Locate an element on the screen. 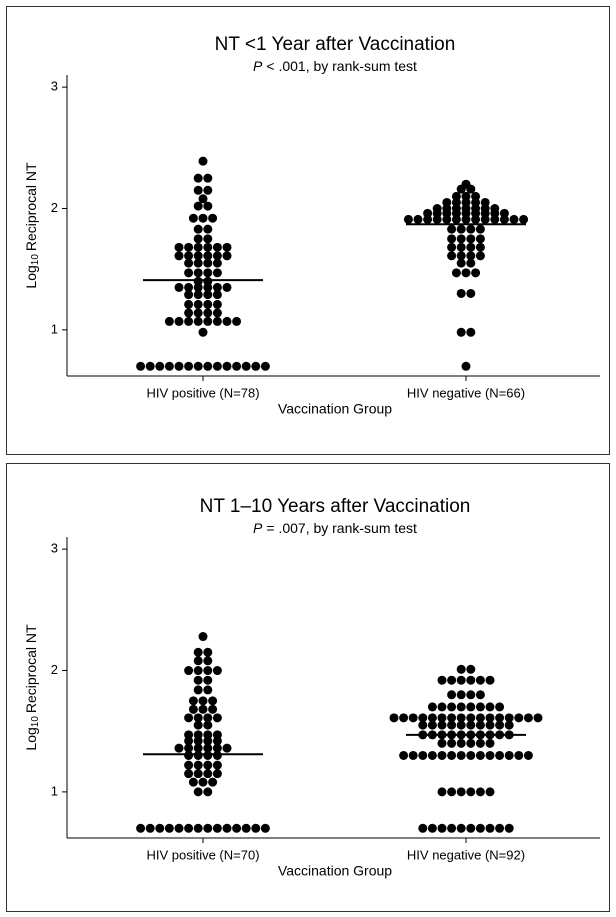 This screenshot has width=616, height=917. y-label-subscript: 10 is located at coordinates (35, 260).